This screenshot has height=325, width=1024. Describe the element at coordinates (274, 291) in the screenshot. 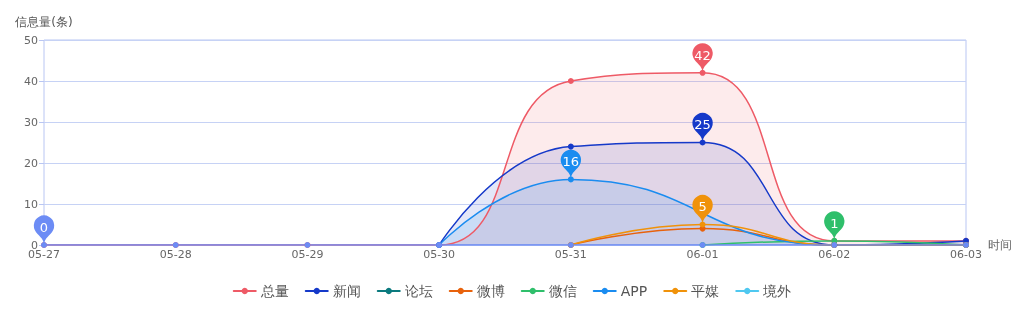

I see `legend-label: 总量` at that location.